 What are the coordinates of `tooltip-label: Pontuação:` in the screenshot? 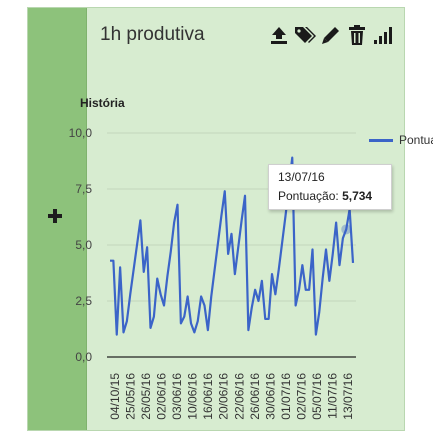 It's located at (308, 196).